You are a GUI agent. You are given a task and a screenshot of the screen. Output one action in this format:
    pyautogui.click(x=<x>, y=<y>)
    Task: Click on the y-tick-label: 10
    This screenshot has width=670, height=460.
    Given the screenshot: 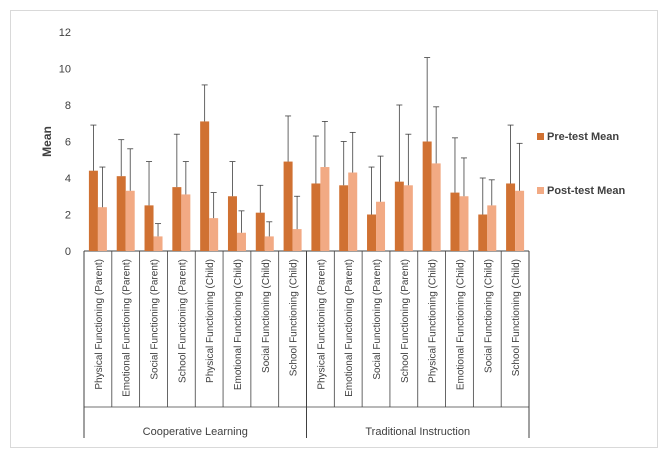 What is the action you would take?
    pyautogui.click(x=65, y=70)
    